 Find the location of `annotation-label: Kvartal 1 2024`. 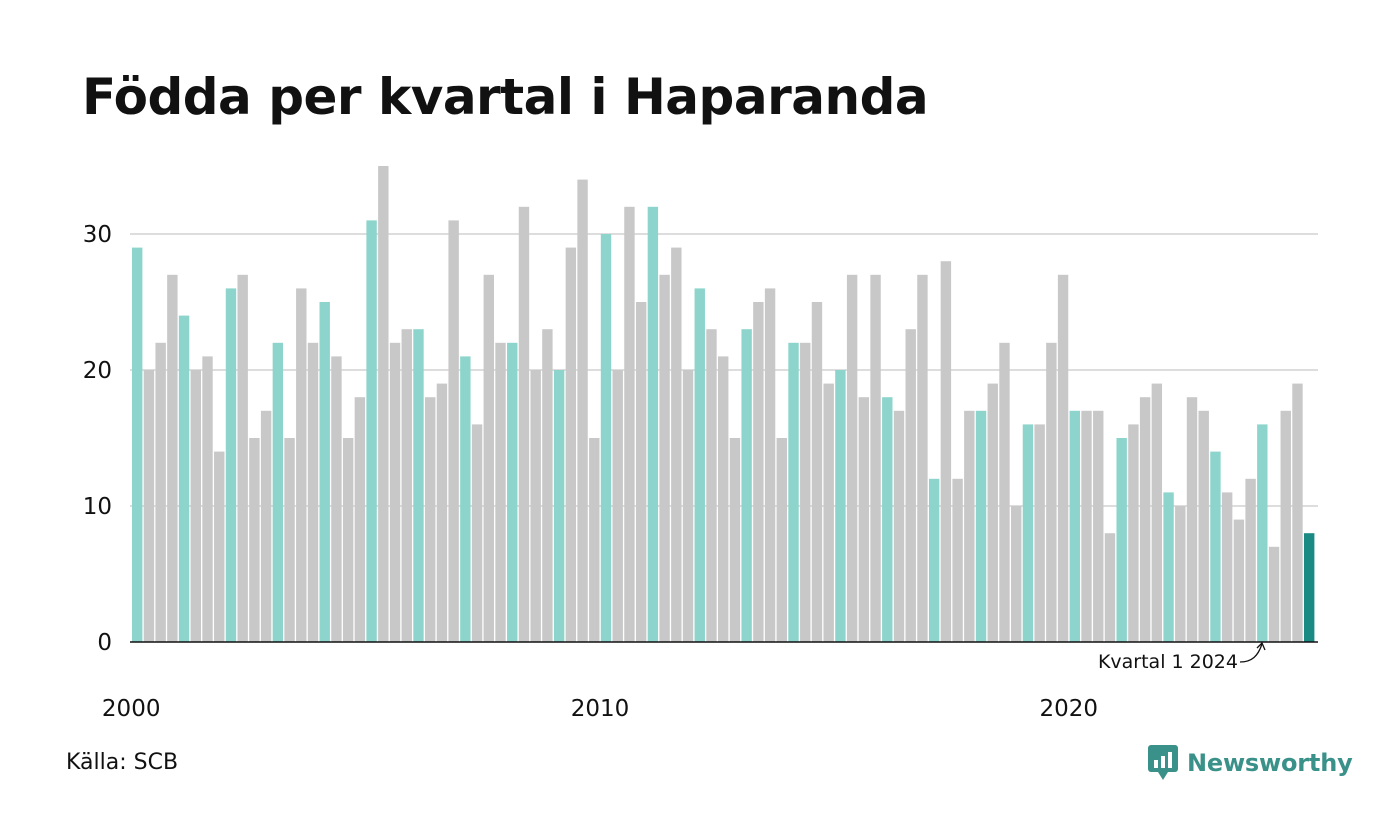

annotation-label: Kvartal 1 2024 is located at coordinates (1168, 662).